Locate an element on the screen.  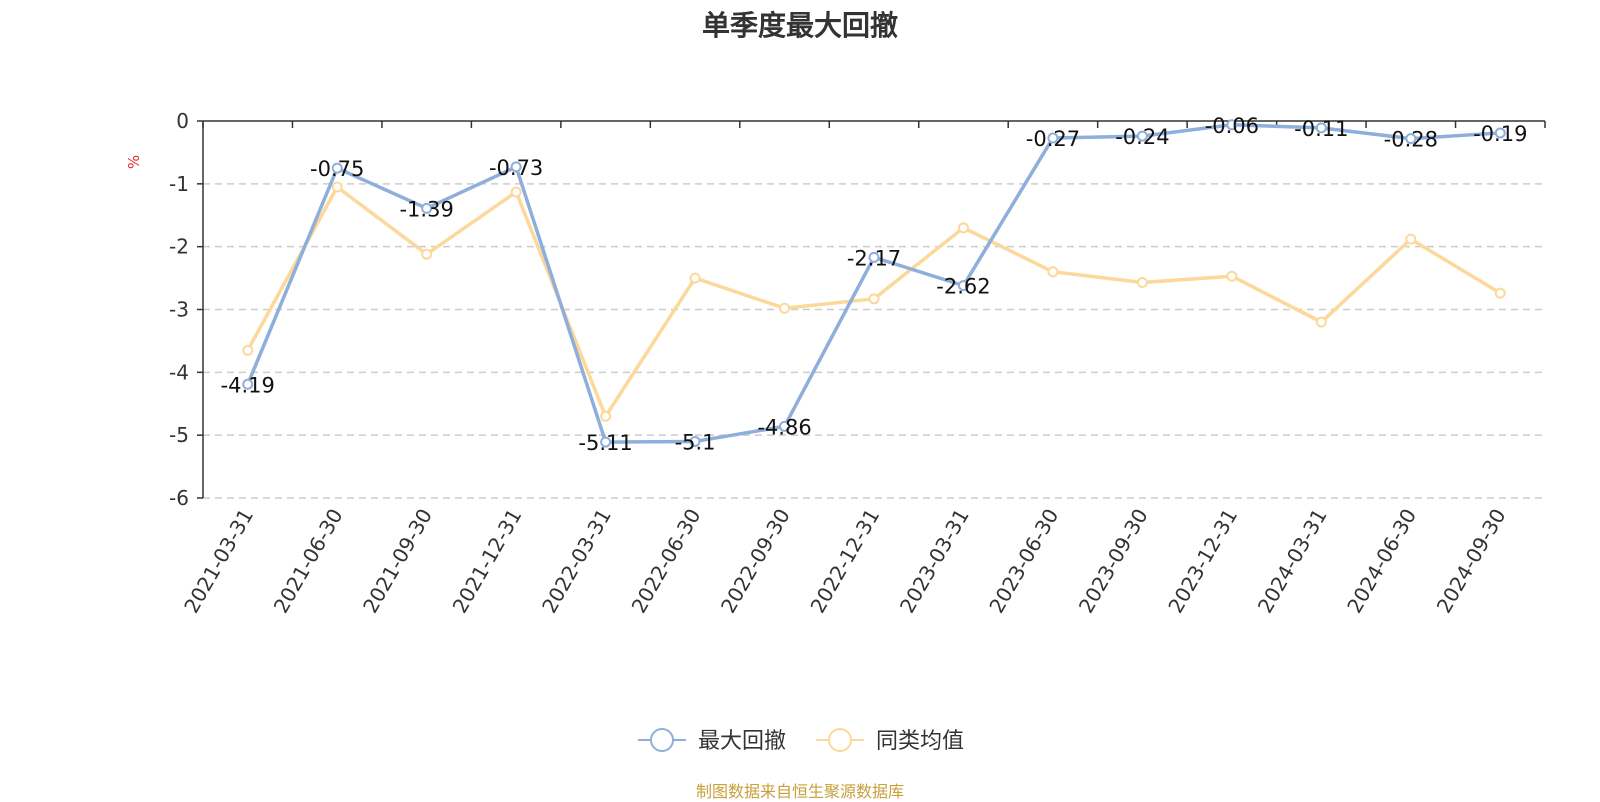
data-label: -2.17 is located at coordinates (874, 258).